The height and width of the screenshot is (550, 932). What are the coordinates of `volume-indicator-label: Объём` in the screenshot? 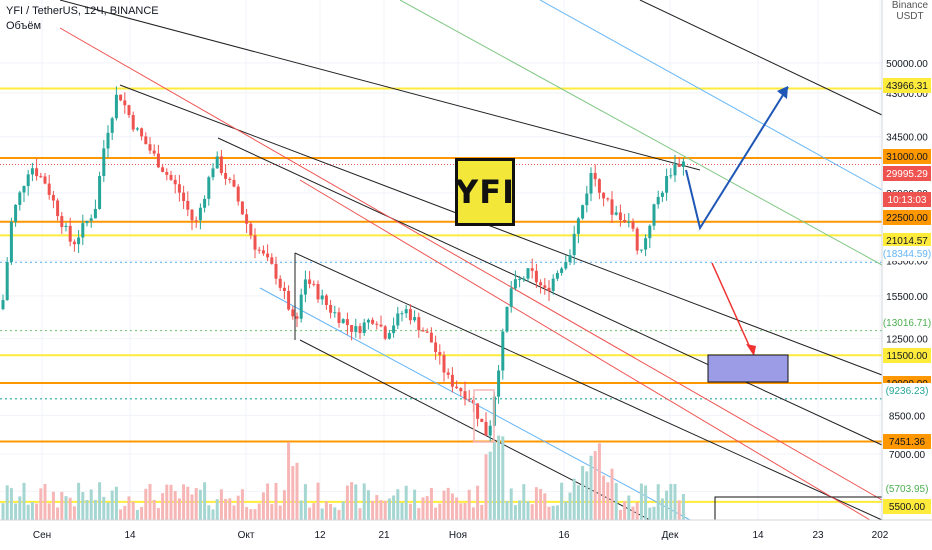 It's located at (24, 26).